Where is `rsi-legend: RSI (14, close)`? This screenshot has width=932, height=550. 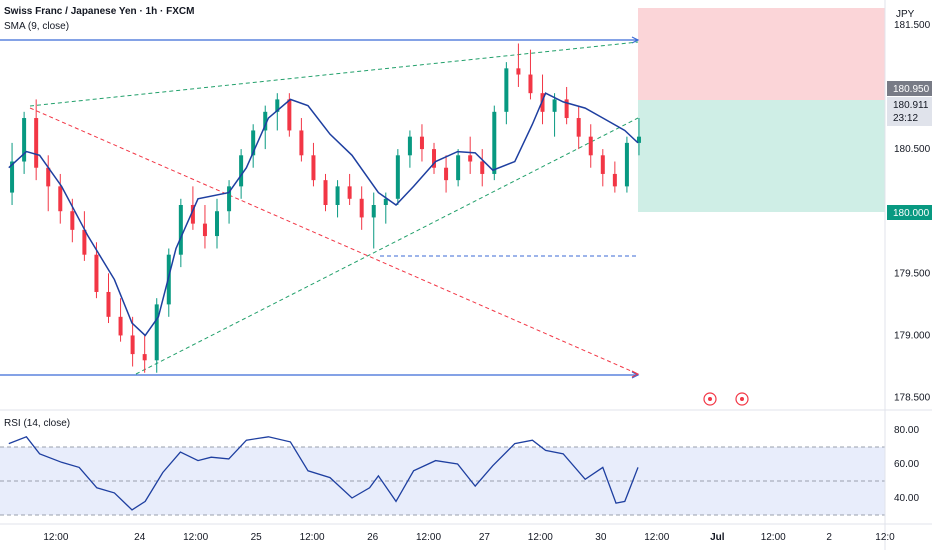
rsi-legend: RSI (14, close) is located at coordinates (37, 423).